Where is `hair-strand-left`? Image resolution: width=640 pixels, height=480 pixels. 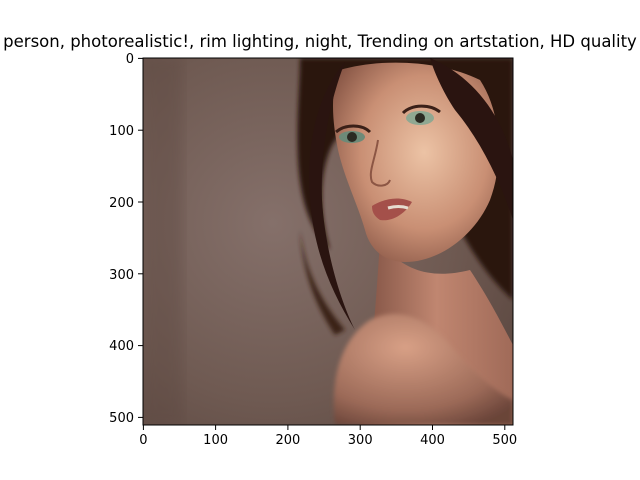
hair-strand-left is located at coordinates (332, 196).